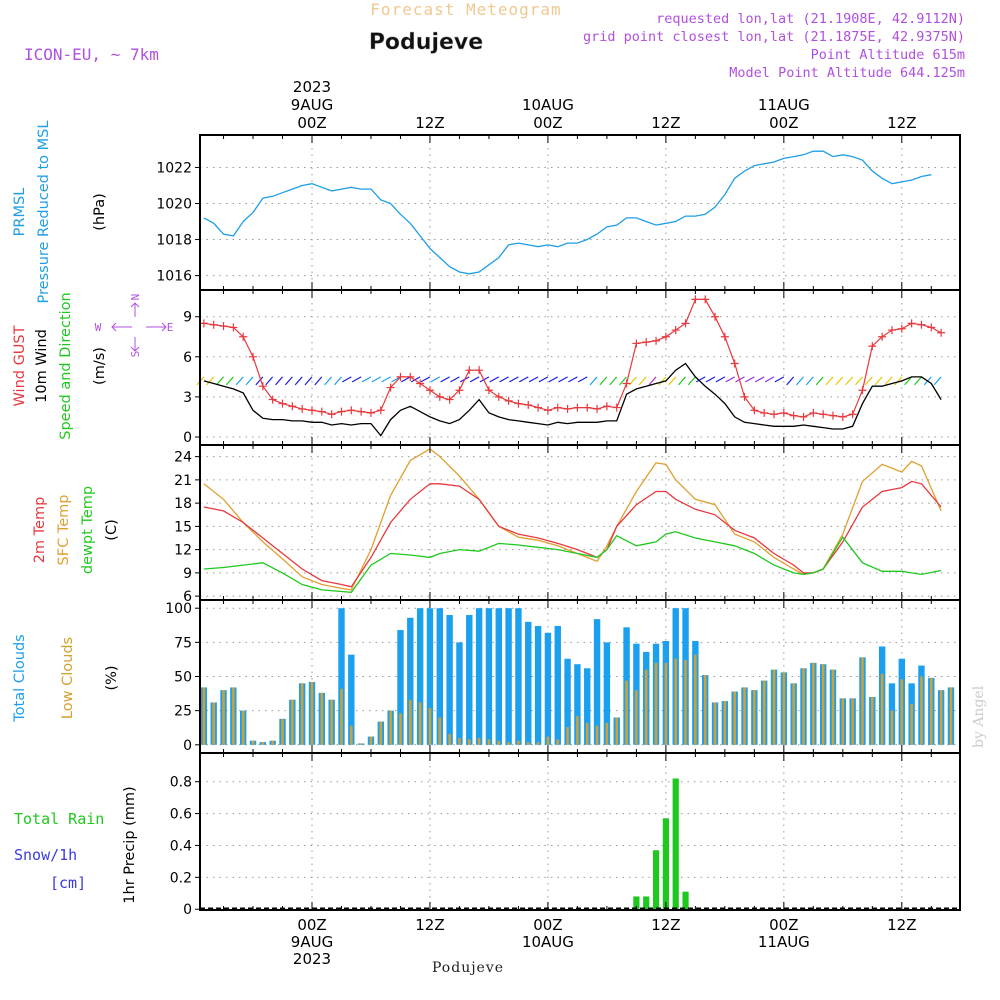 This screenshot has height=1000, width=1000. What do you see at coordinates (429, 123) in the screenshot?
I see `top-time-label: 12Z` at bounding box center [429, 123].